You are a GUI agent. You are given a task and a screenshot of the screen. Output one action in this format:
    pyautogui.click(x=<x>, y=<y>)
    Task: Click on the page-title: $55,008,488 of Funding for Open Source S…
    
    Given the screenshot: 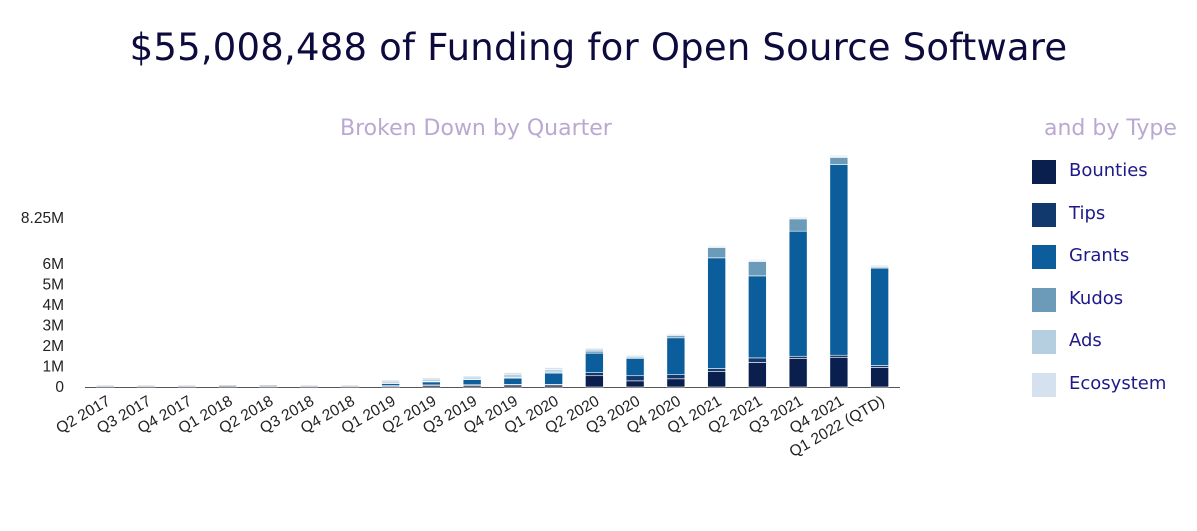 What is the action you would take?
    pyautogui.click(x=598, y=47)
    